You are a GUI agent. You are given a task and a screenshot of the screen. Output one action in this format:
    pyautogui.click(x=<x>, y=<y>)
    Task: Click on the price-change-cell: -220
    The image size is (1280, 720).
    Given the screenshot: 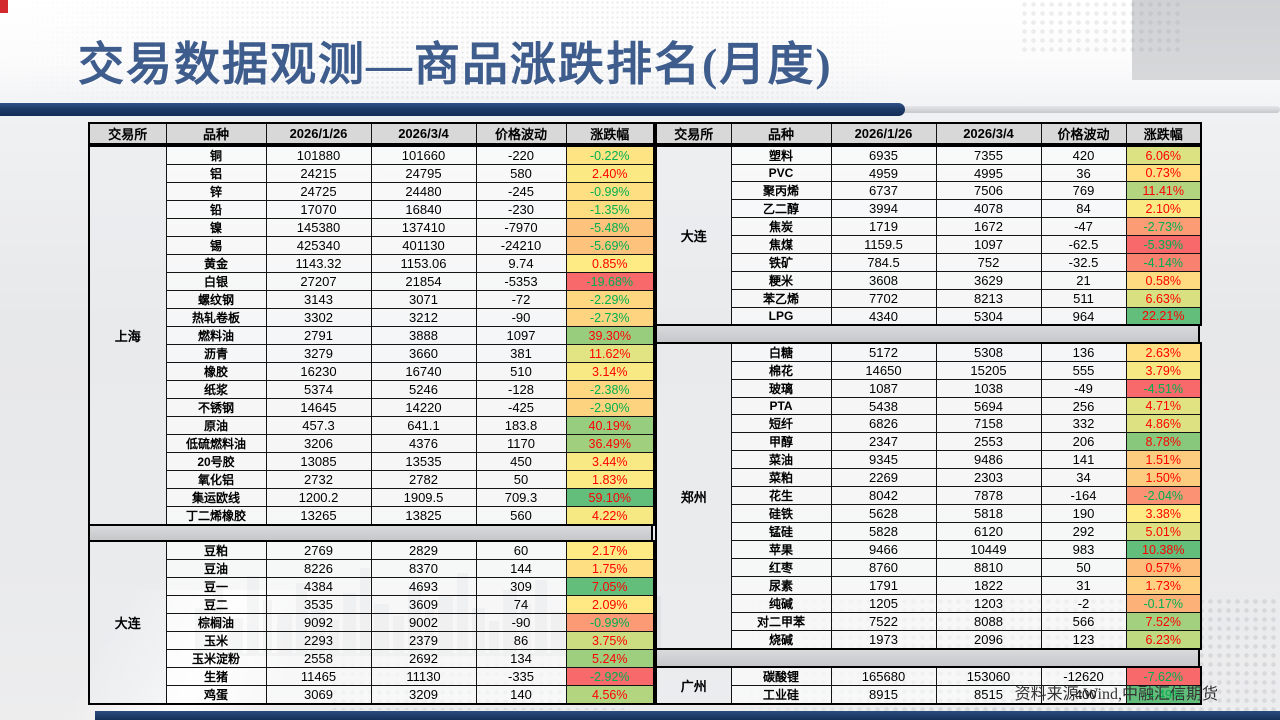 What is the action you would take?
    pyautogui.click(x=521, y=155)
    